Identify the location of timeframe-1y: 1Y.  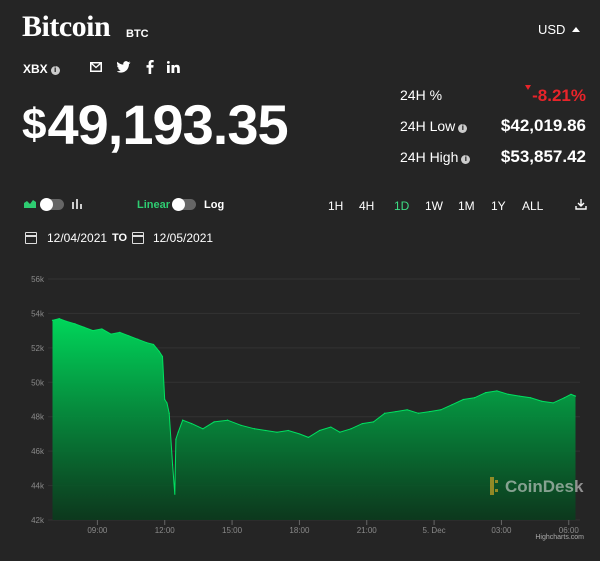
(498, 206).